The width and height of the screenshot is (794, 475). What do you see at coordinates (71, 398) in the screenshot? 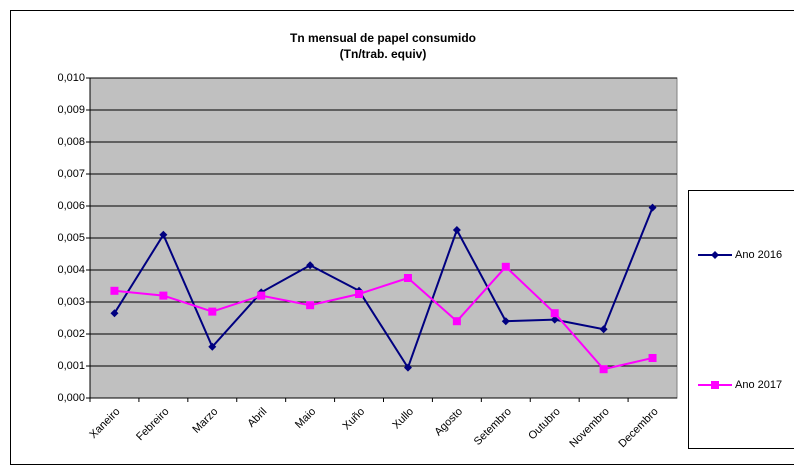
I see `y-tick-label: 0,000` at bounding box center [71, 398].